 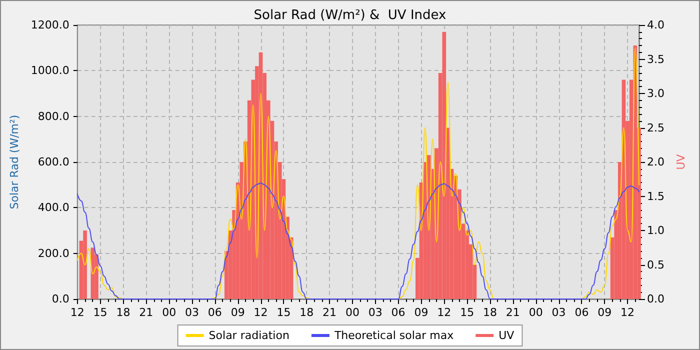 I want to click on y2-tick-label: 1.5, so click(x=655, y=196).